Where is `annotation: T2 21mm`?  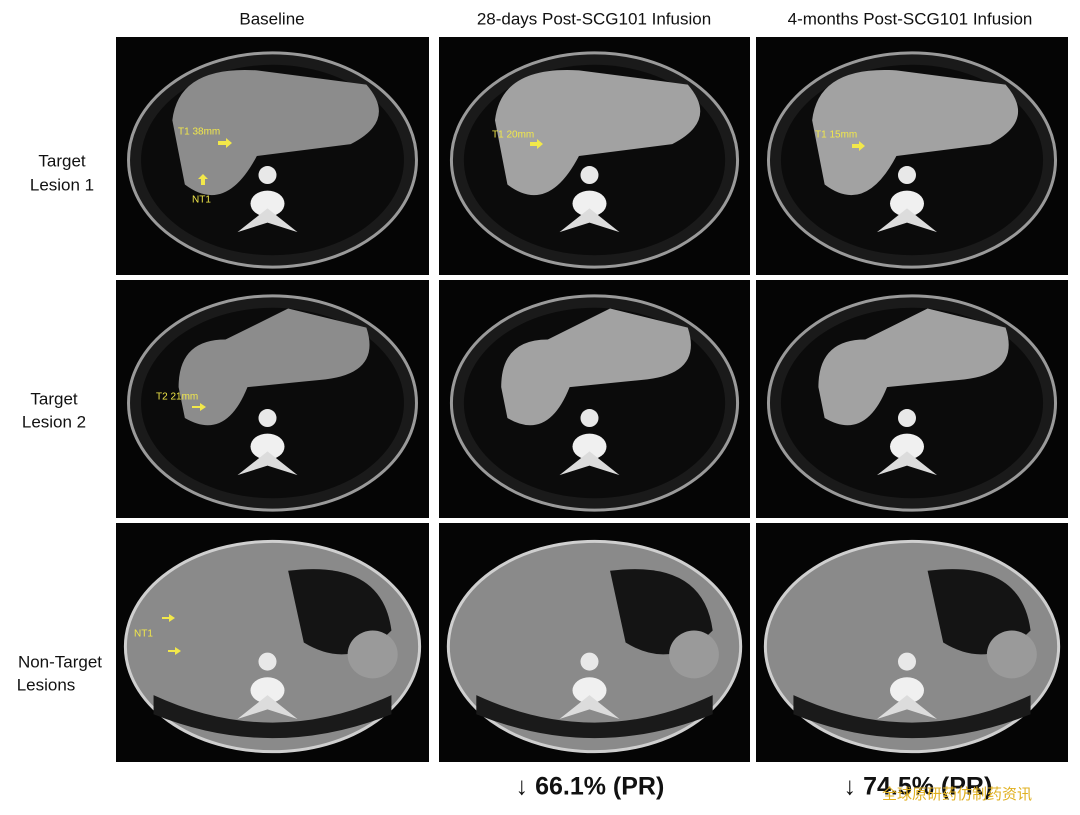 annotation: T2 21mm is located at coordinates (177, 397).